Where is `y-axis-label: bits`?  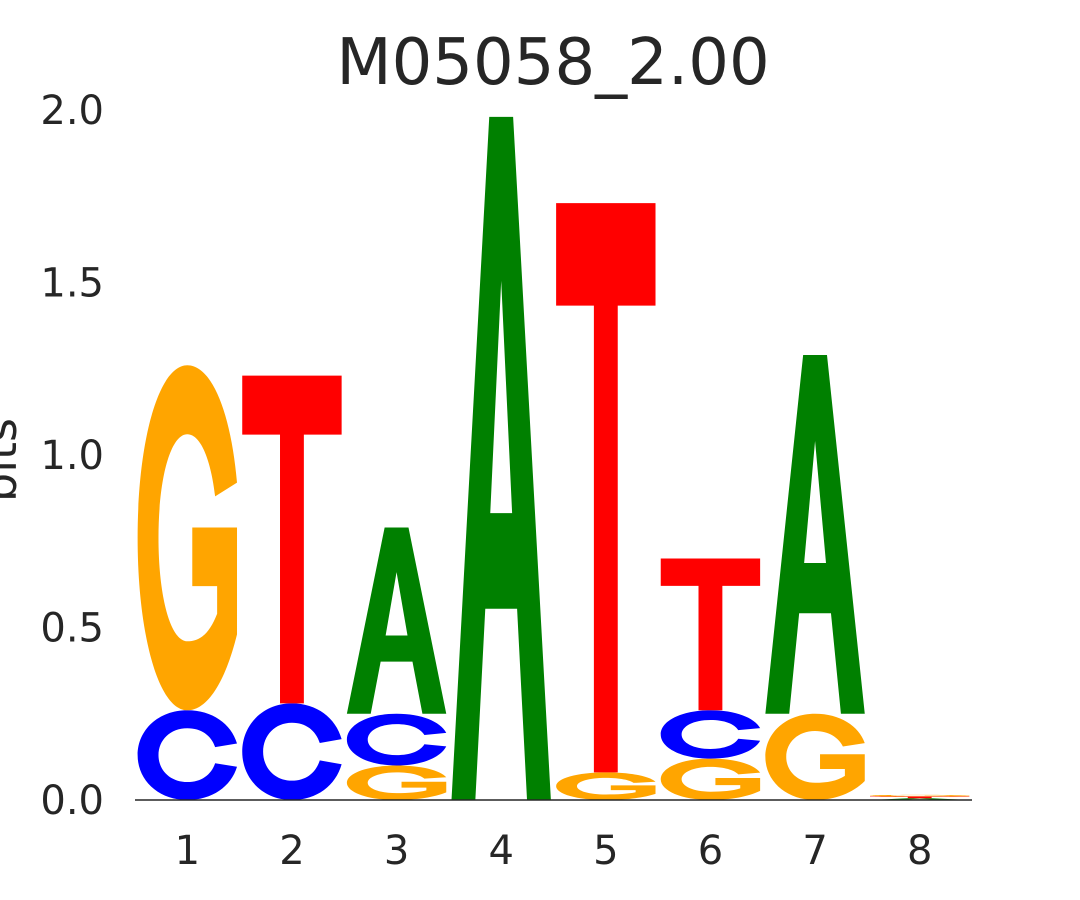 y-axis-label: bits is located at coordinates (13, 460).